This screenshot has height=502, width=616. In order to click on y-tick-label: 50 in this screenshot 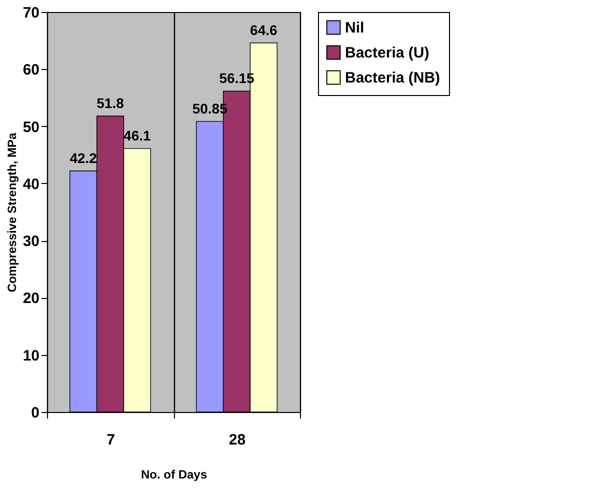, I will do `click(31, 127)`.